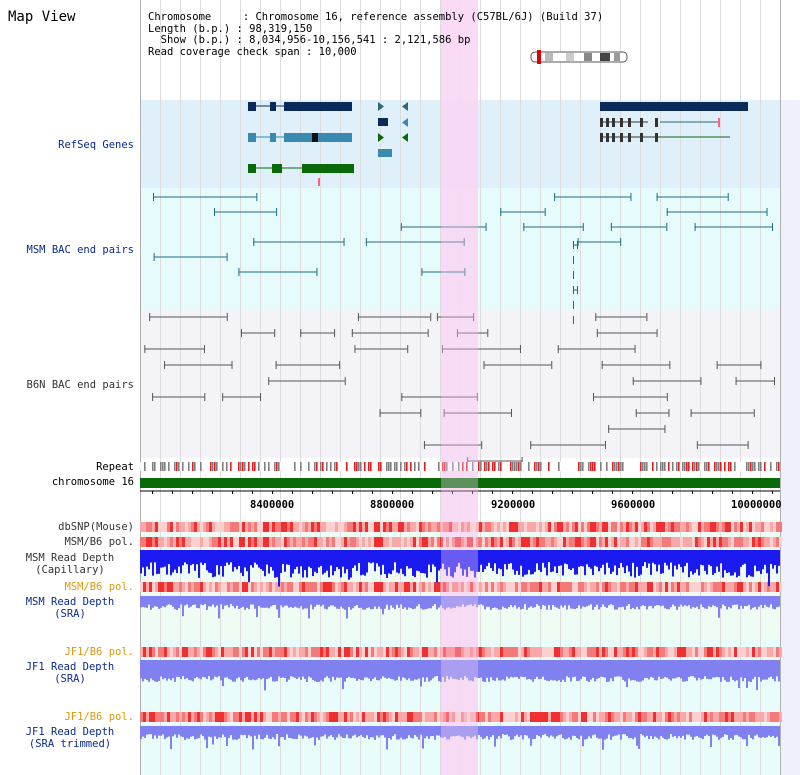 The height and width of the screenshot is (775, 800). Describe the element at coordinates (99, 652) in the screenshot. I see `track-label-jf1-b6-pol-1: JF1/B6 pol.` at that location.